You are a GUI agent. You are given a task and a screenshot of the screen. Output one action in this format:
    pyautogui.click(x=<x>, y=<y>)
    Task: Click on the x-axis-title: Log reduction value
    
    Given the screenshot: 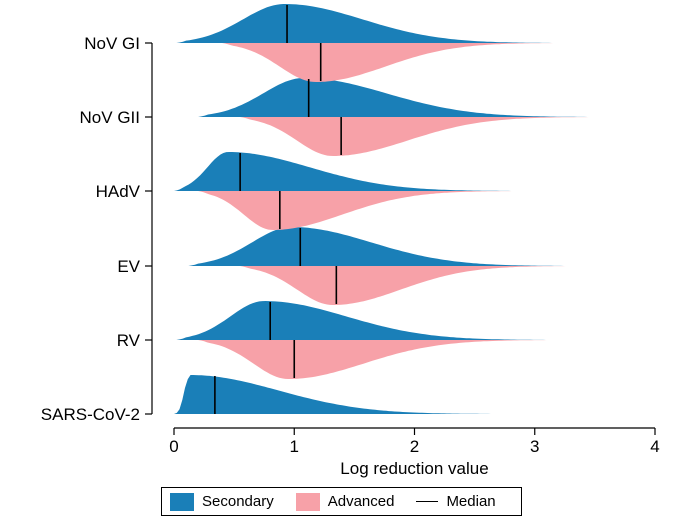 What is the action you would take?
    pyautogui.click(x=414, y=468)
    